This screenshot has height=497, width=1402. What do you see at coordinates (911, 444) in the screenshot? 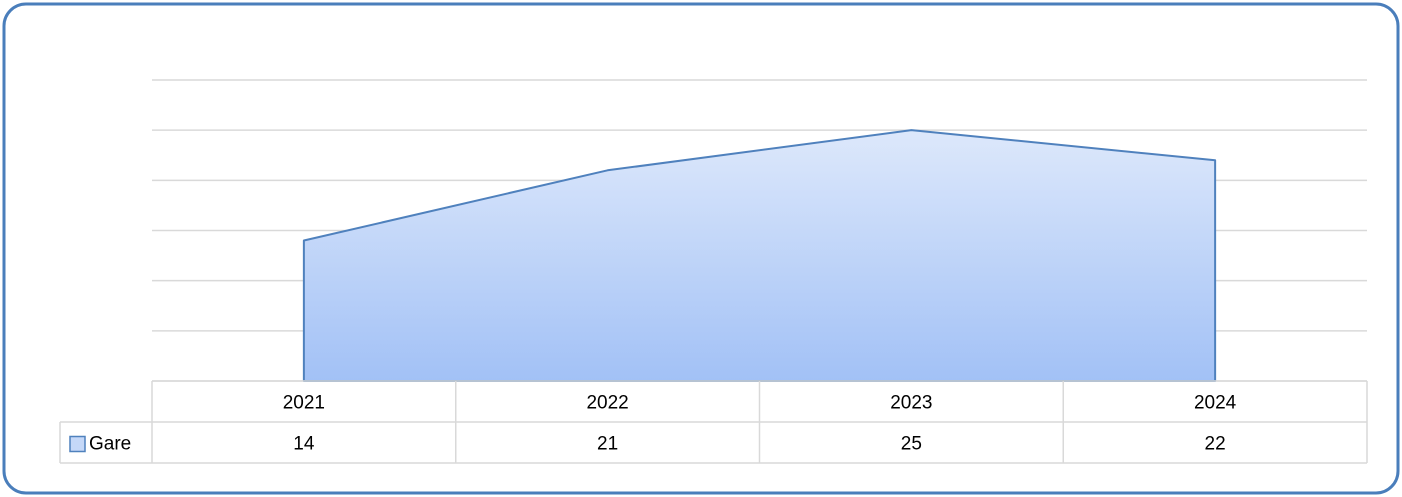
I see `data-table-value: 25` at bounding box center [911, 444].